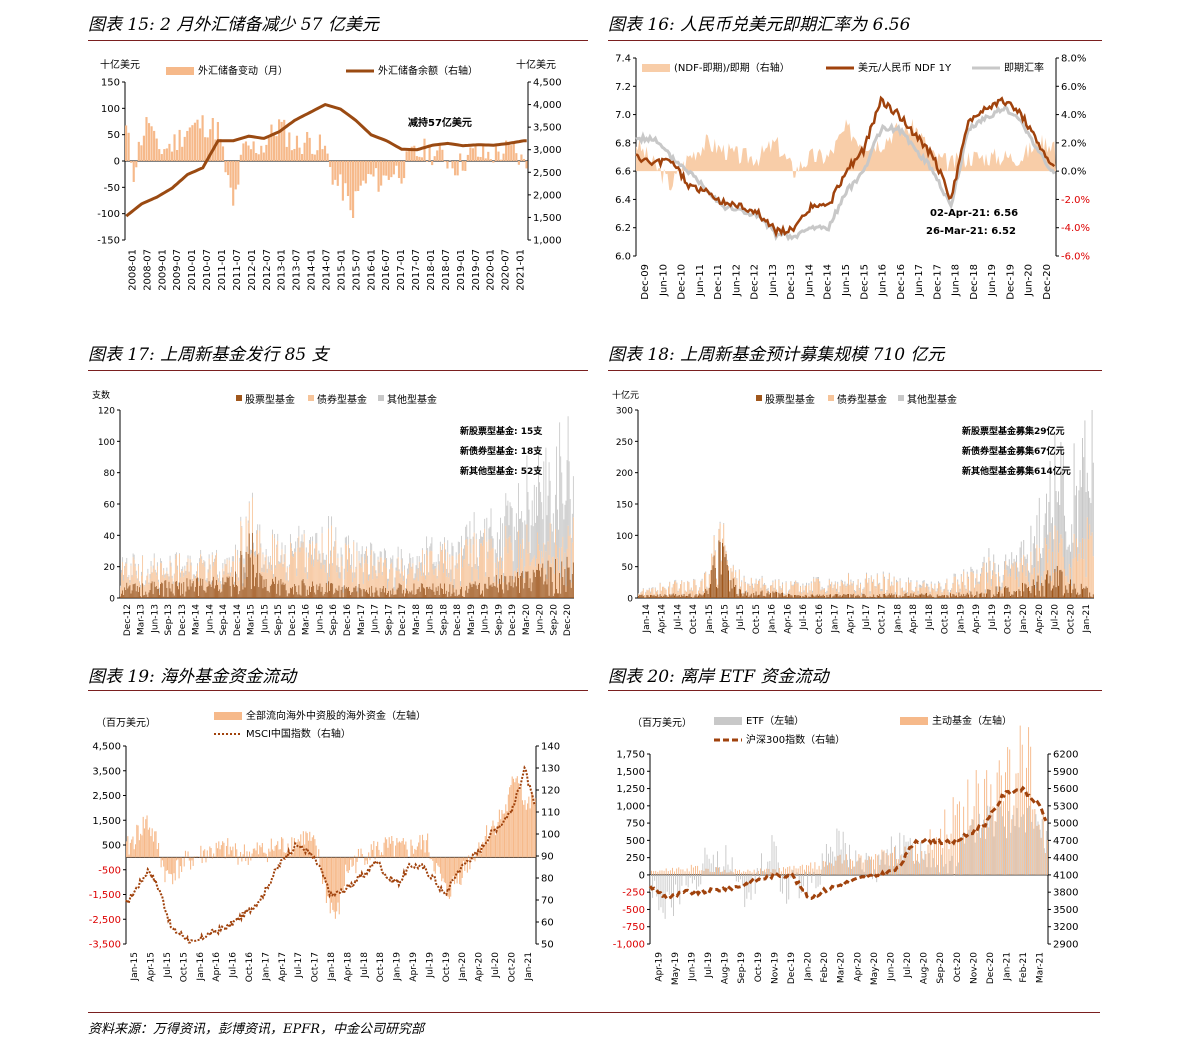 The width and height of the screenshot is (1191, 1053). What do you see at coordinates (513, 620) in the screenshot?
I see `x-tick-label: Dec-19` at bounding box center [513, 620].